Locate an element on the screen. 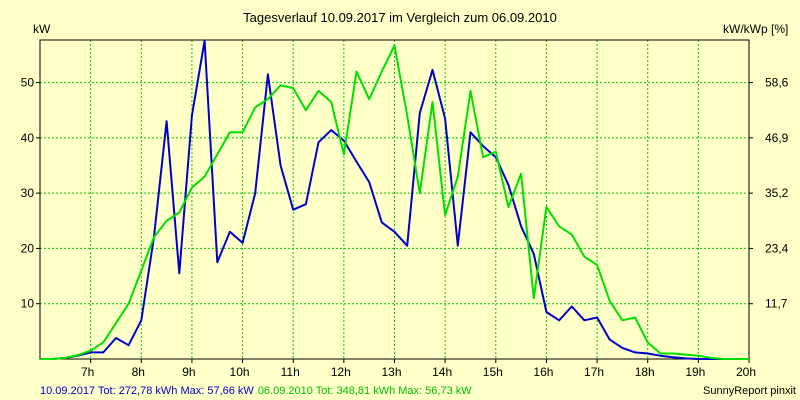 This screenshot has height=400, width=800. x-tick-label: 7h is located at coordinates (87, 372).